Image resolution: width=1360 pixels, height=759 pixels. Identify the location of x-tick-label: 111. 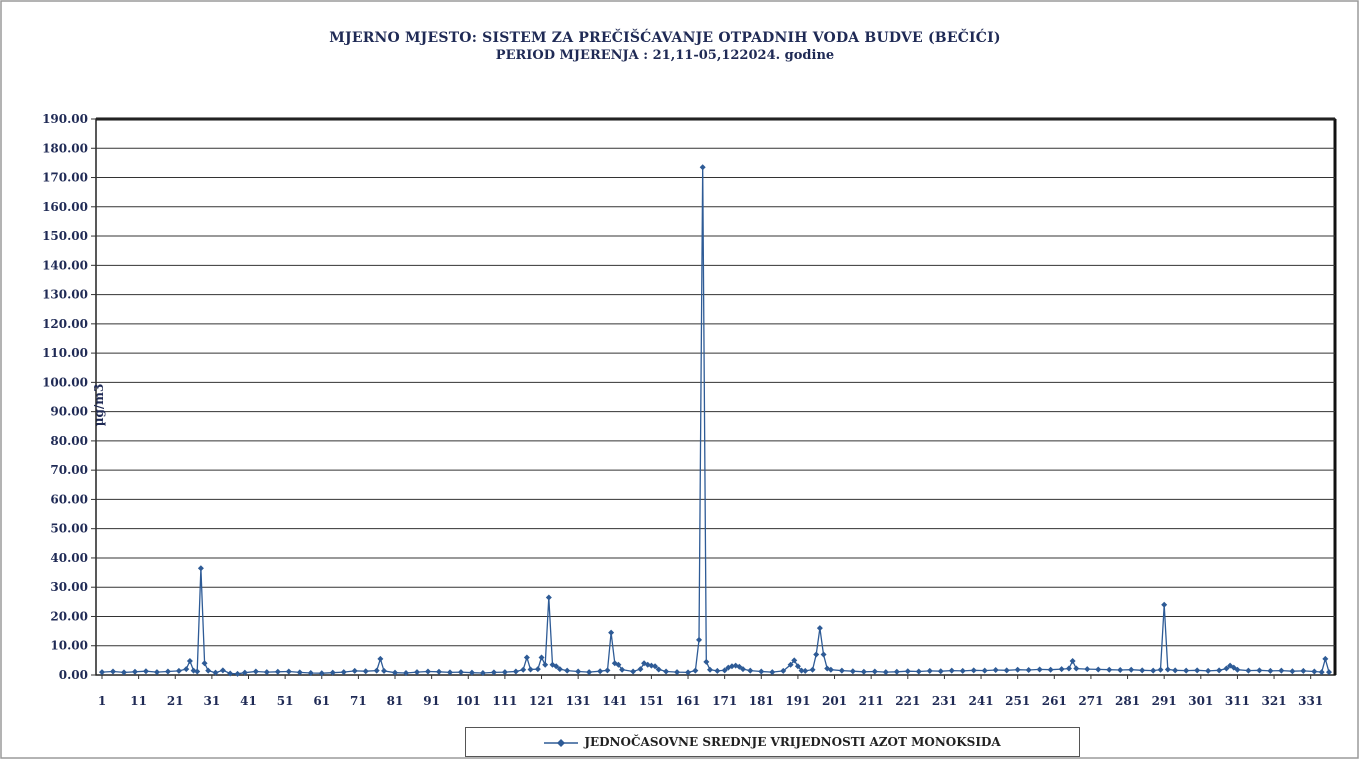
(504, 701).